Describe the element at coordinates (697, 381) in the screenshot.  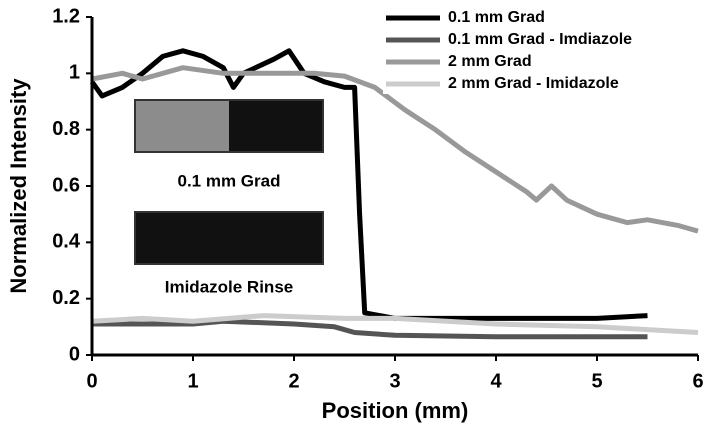
I see `x-tick-label: 6` at that location.